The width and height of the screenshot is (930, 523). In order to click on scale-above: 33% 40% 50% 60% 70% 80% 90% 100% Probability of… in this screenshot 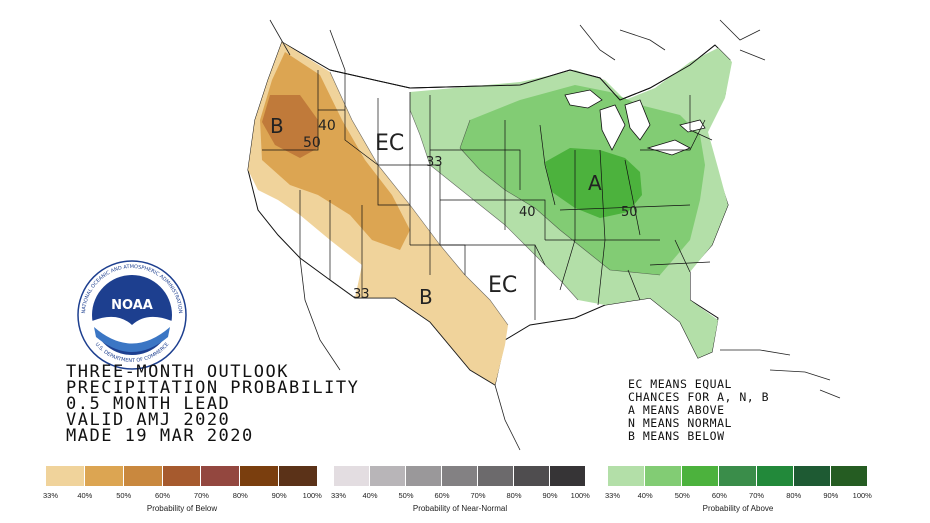, I will do `click(738, 489)`.